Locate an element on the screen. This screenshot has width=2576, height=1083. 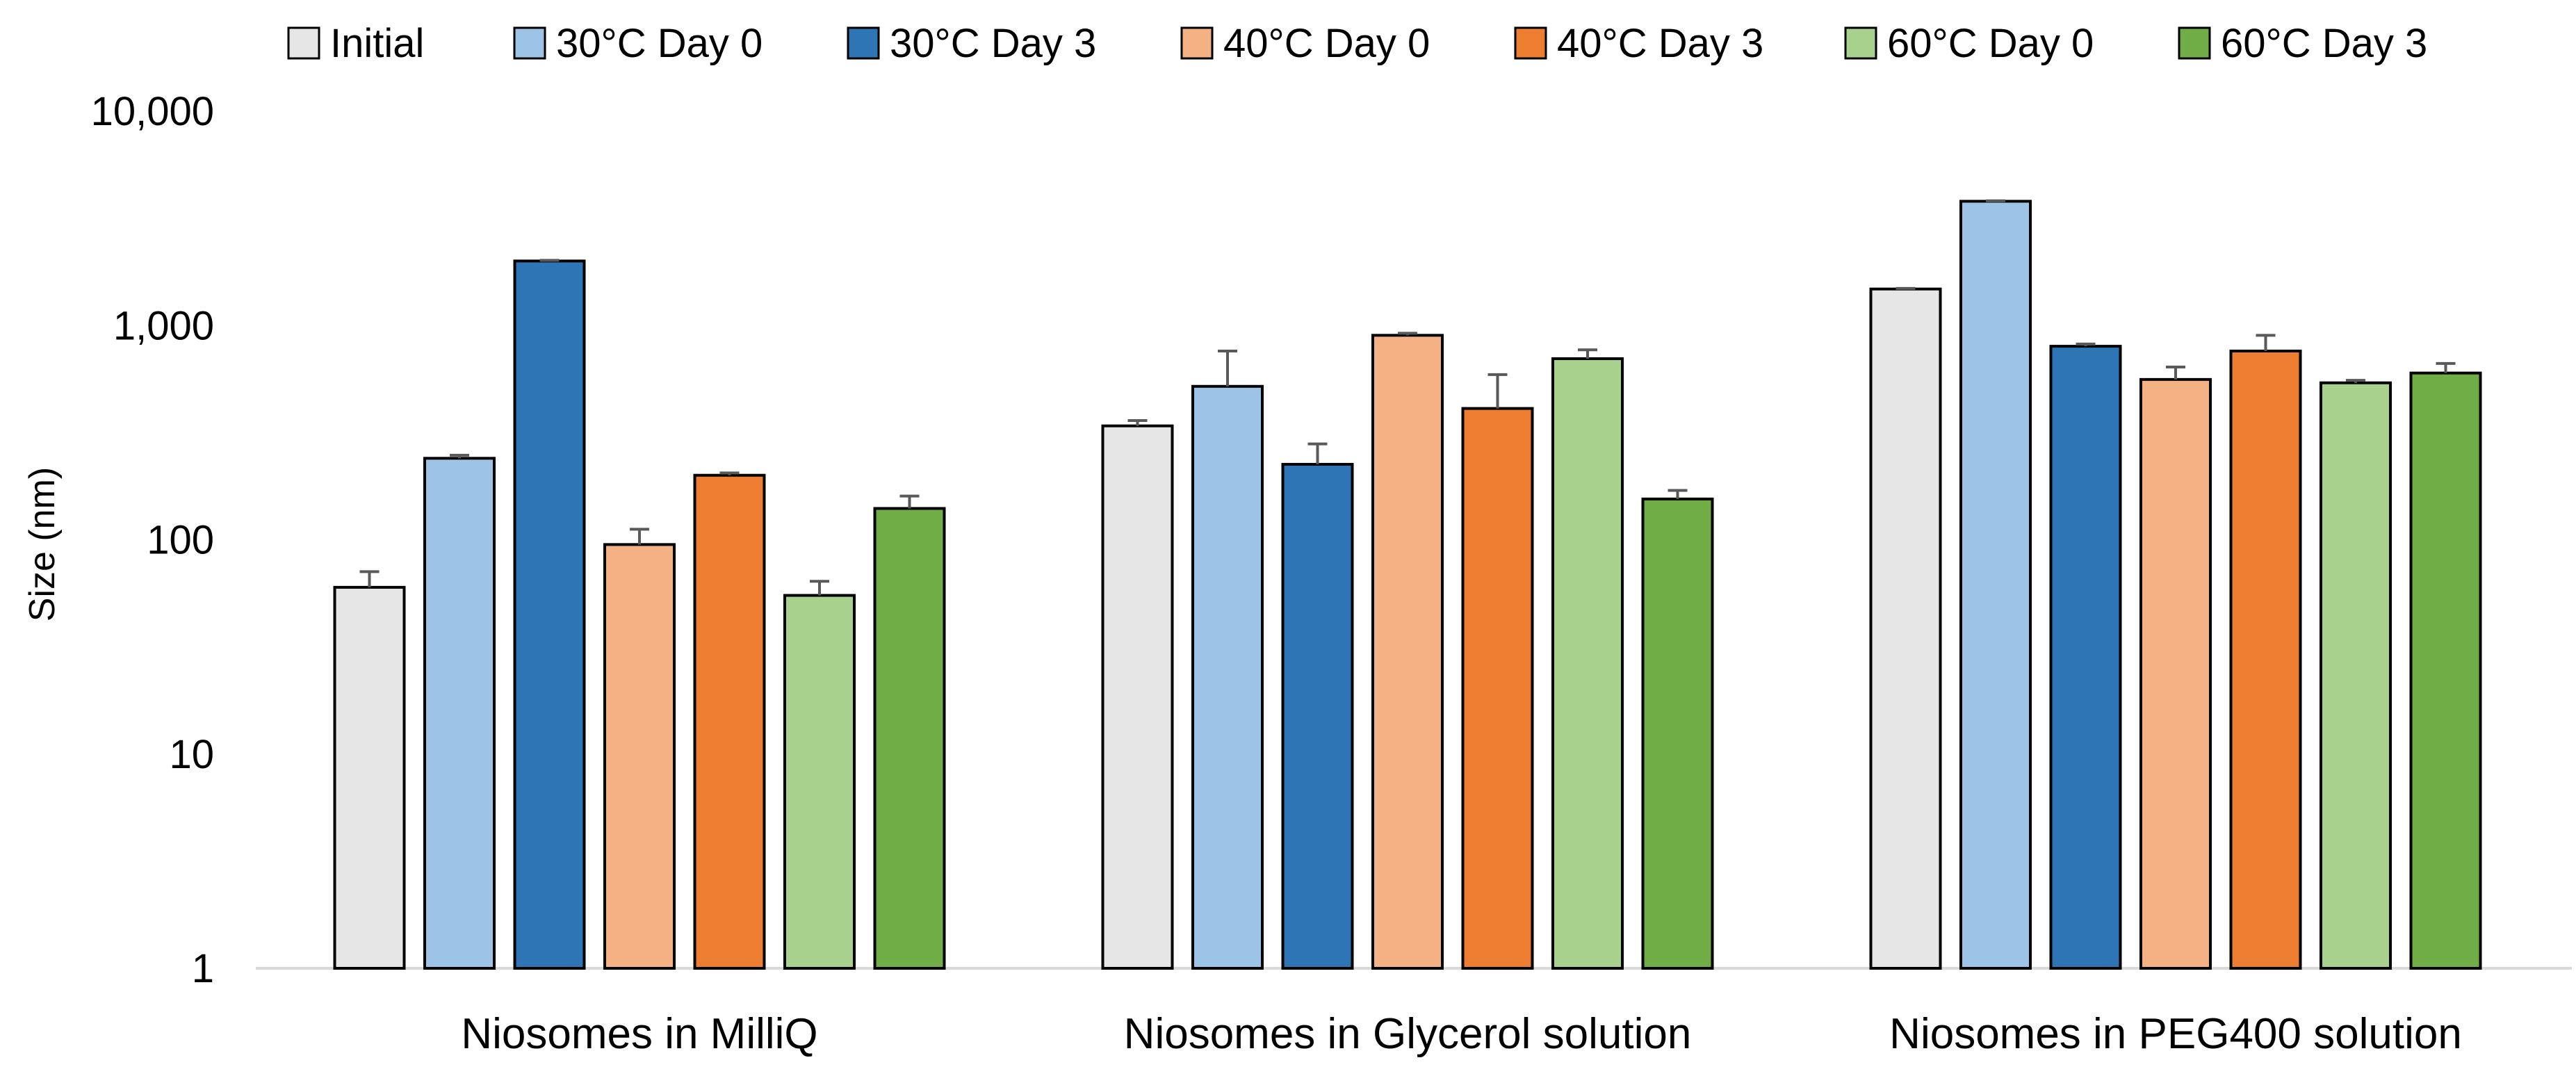
x-category-label: Niosomes in PEG400 solution is located at coordinates (2175, 1034).